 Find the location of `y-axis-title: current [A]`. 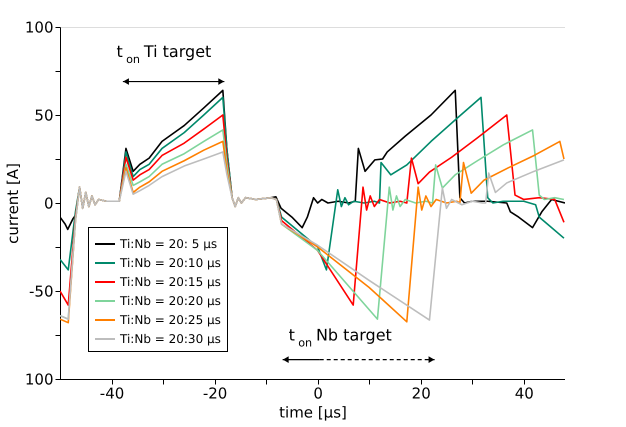

y-axis-title: current [A] is located at coordinates (13, 203).